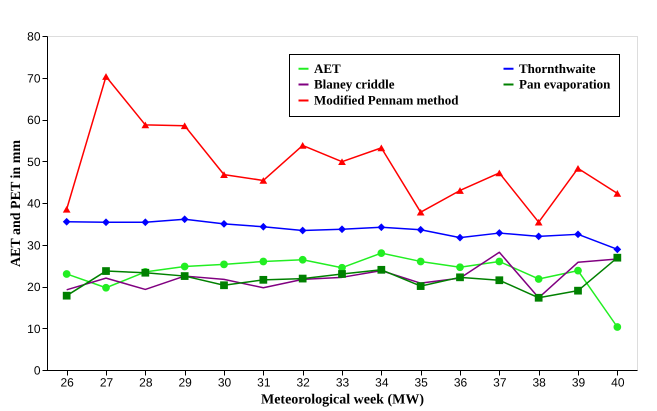 Image resolution: width=657 pixels, height=411 pixels. Describe the element at coordinates (618, 383) in the screenshot. I see `x-tick-label: 40` at that location.